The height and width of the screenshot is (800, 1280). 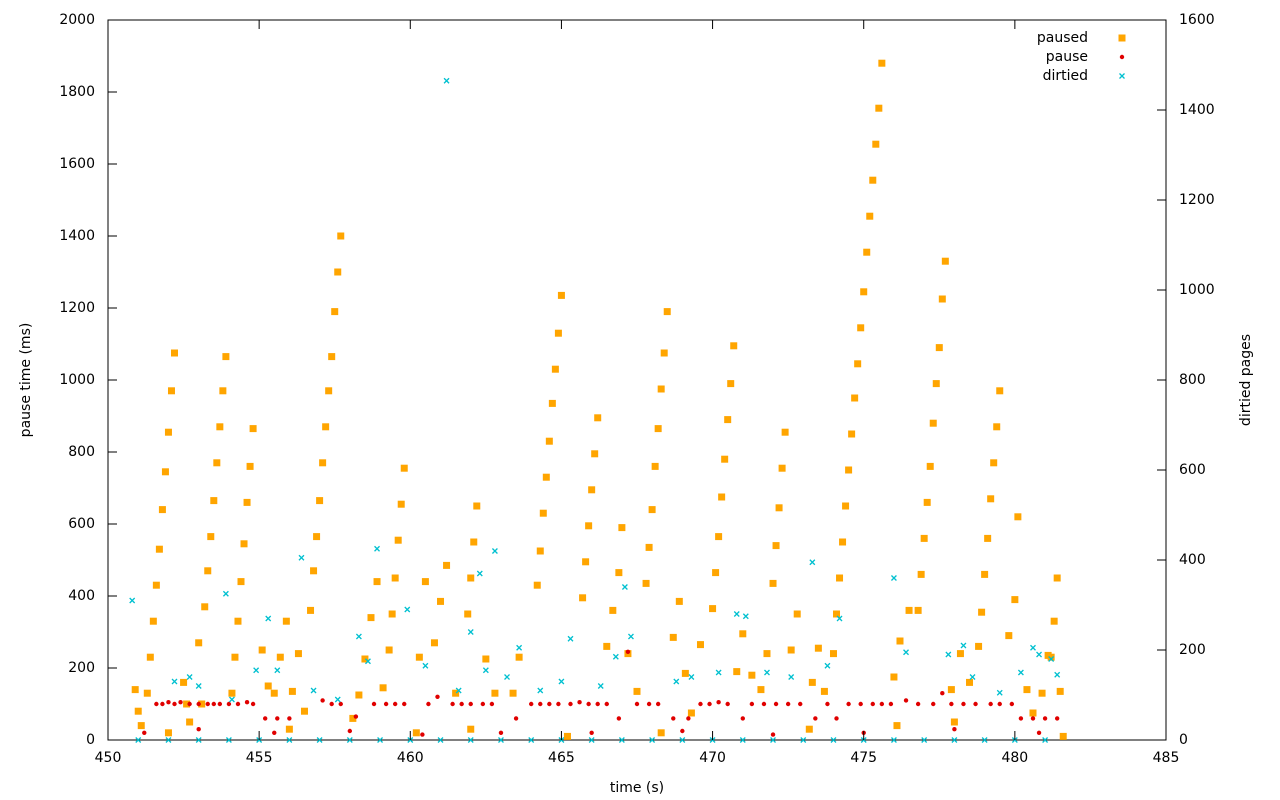 I want to click on y-tick-label: 1200, so click(x=77, y=308).